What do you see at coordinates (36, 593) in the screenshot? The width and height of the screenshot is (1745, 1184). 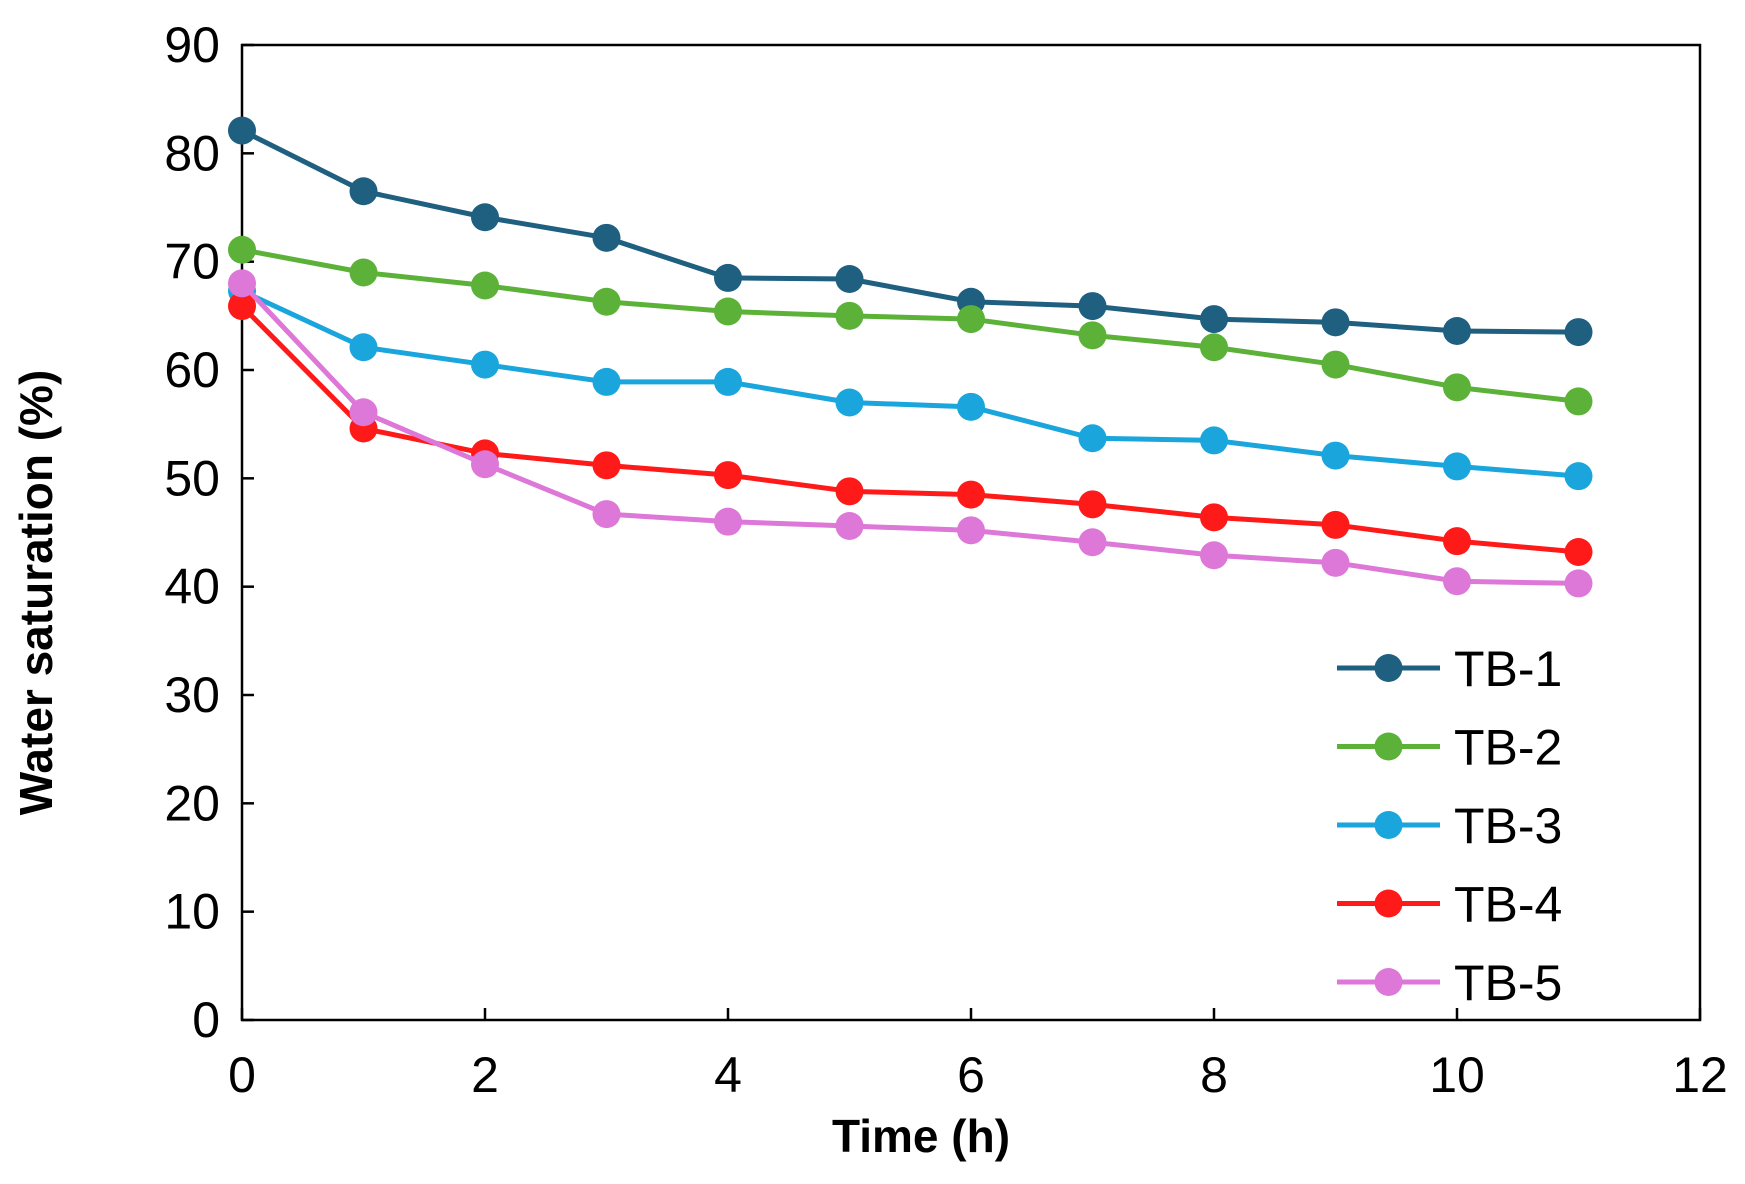 I see `y-axis-title: Water saturation (%)` at bounding box center [36, 593].